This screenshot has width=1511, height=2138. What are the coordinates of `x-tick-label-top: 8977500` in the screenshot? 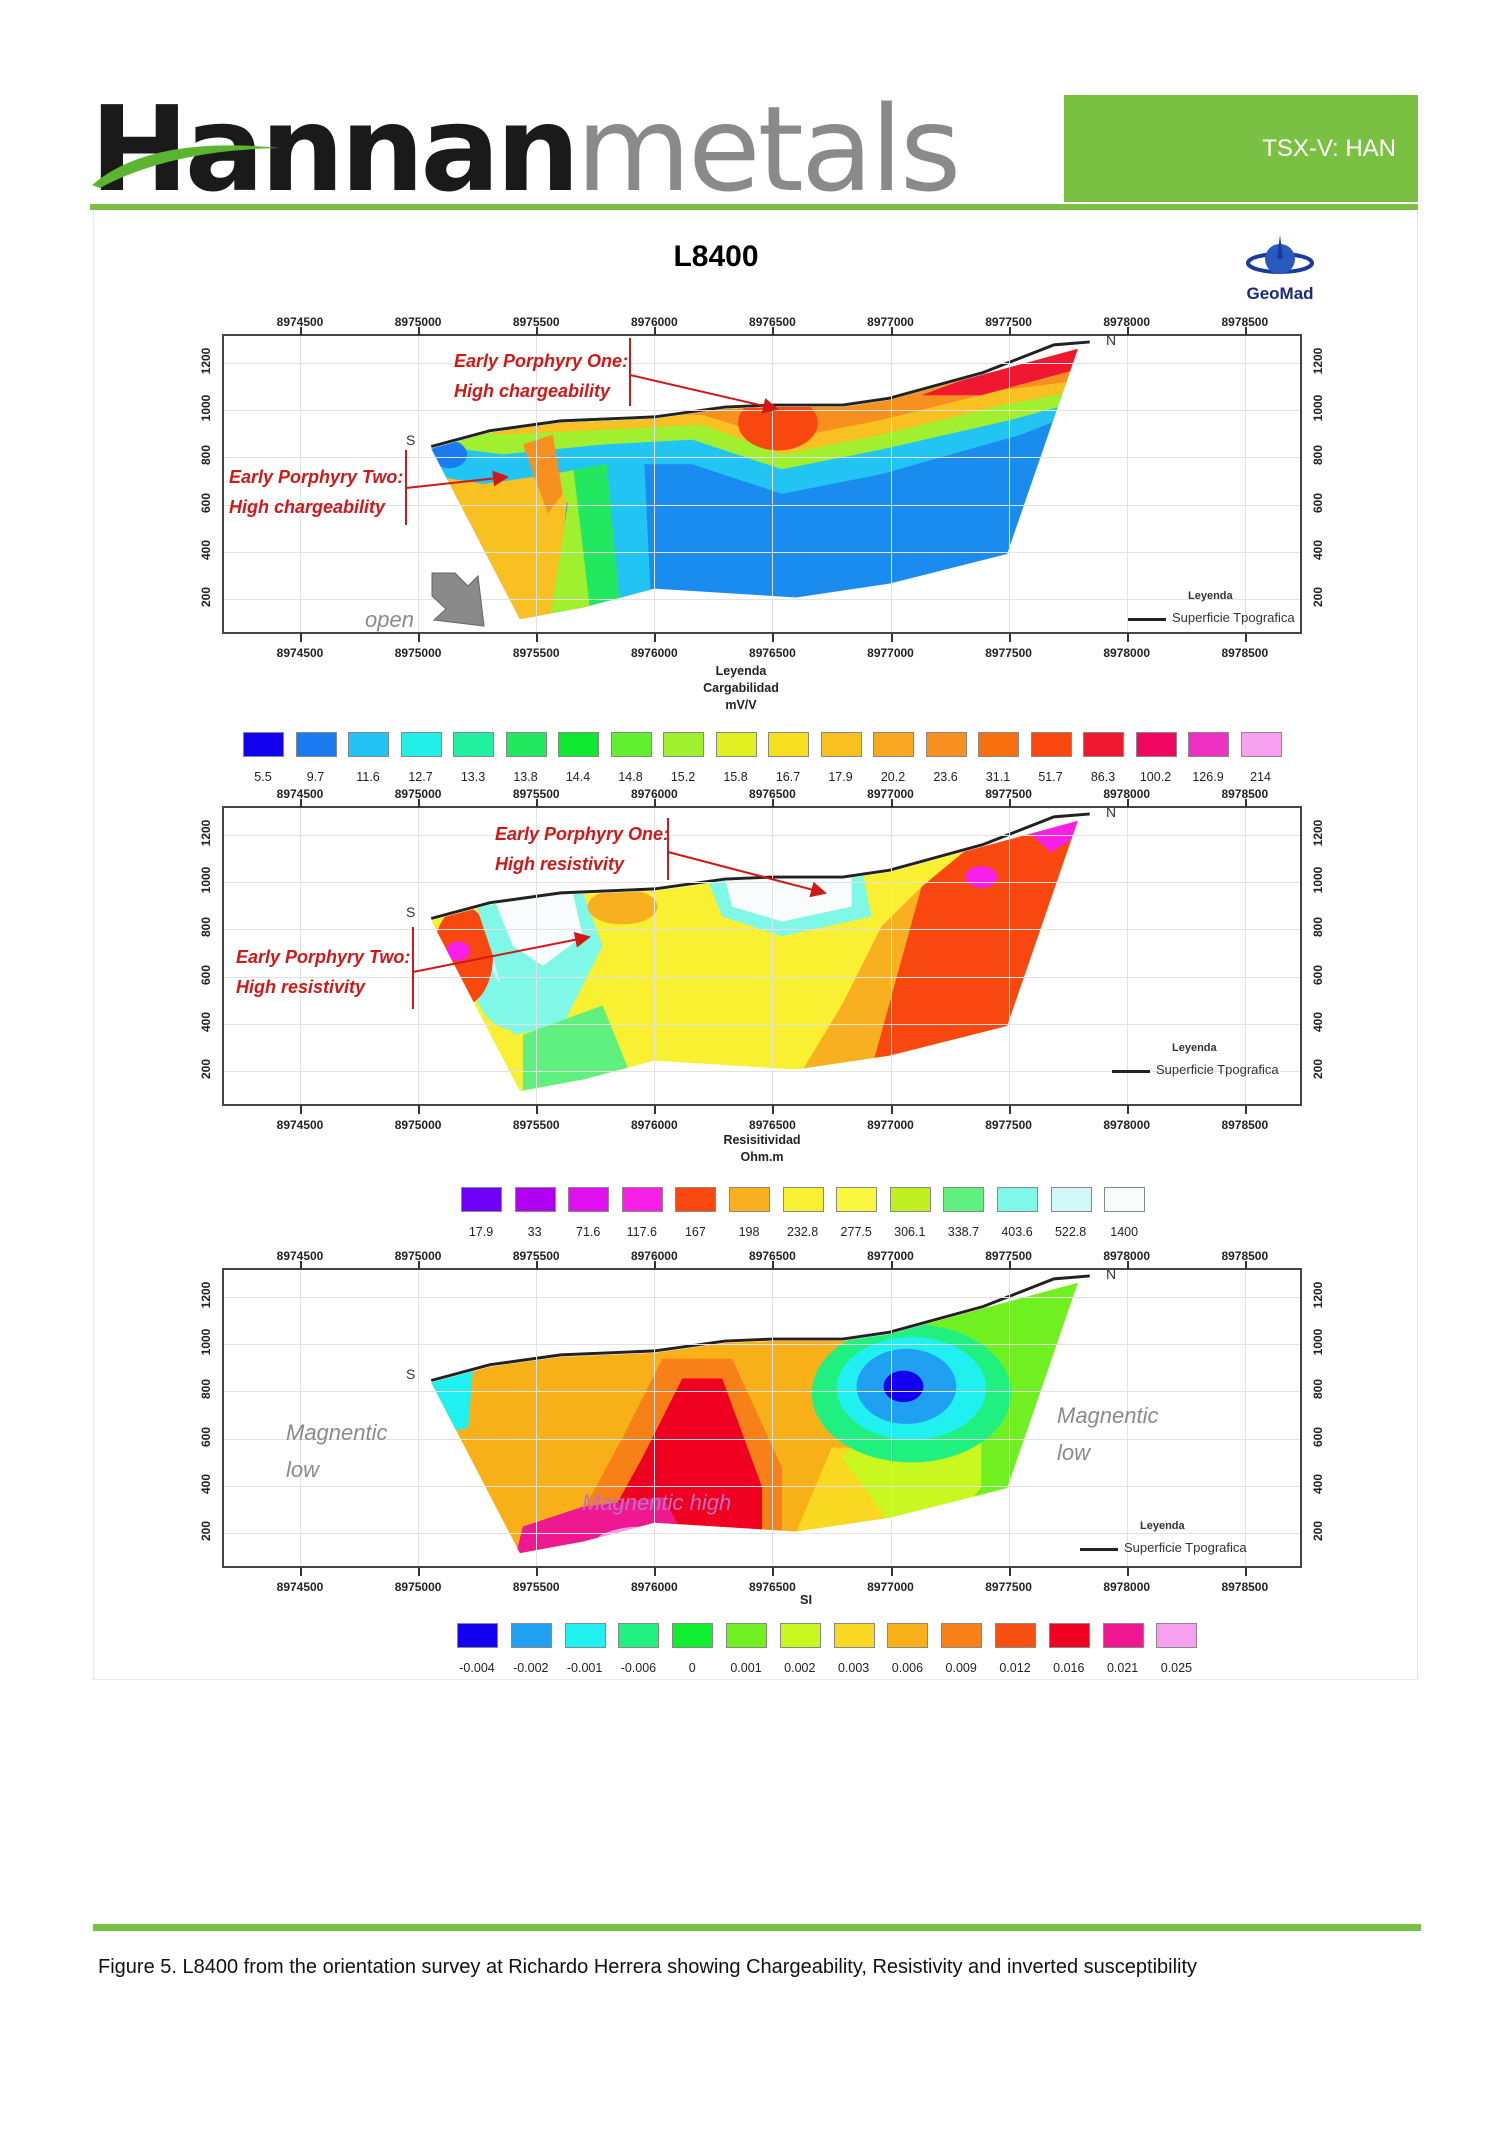 It's located at (1008, 1256).